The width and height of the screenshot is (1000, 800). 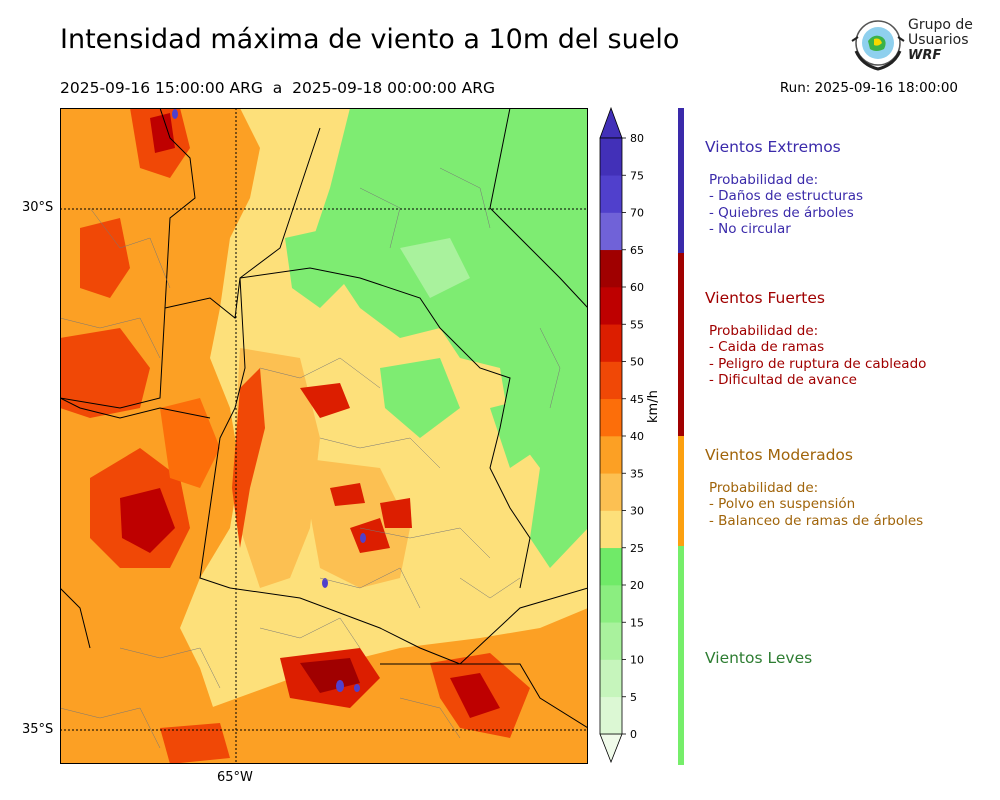 I want to click on colorbar-tick-label: 15, so click(x=637, y=622).